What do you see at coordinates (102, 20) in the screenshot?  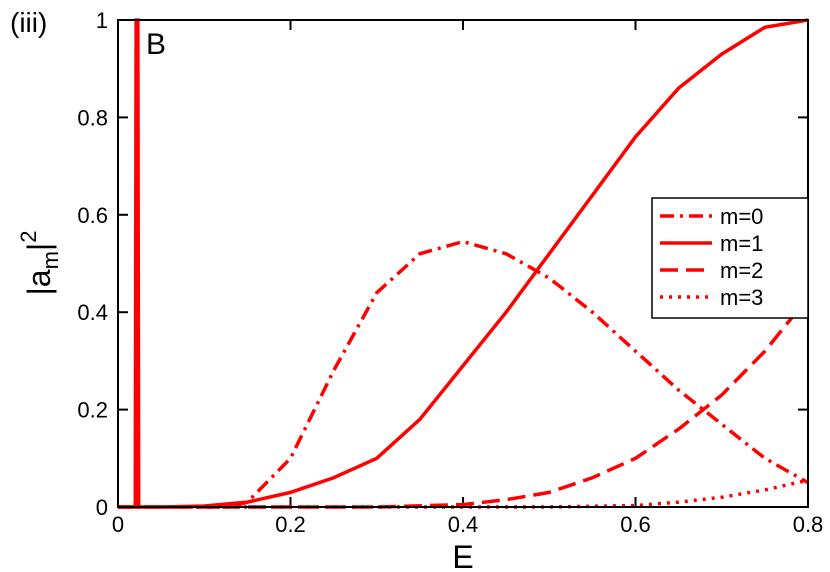 I see `y-tick-label: 1` at bounding box center [102, 20].